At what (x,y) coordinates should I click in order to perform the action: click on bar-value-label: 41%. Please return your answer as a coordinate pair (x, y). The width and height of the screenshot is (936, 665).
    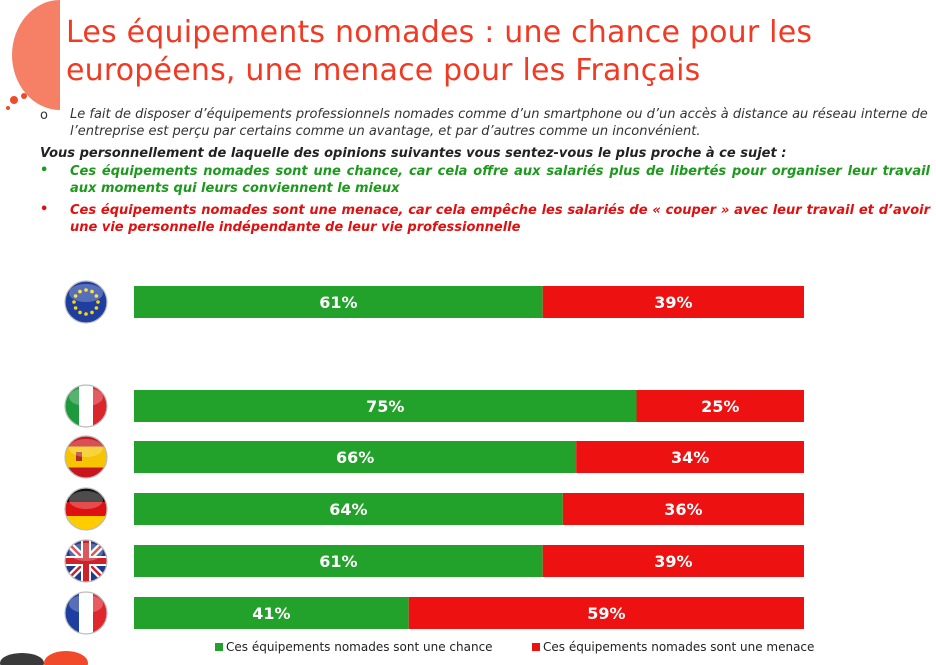
    Looking at the image, I should click on (271, 613).